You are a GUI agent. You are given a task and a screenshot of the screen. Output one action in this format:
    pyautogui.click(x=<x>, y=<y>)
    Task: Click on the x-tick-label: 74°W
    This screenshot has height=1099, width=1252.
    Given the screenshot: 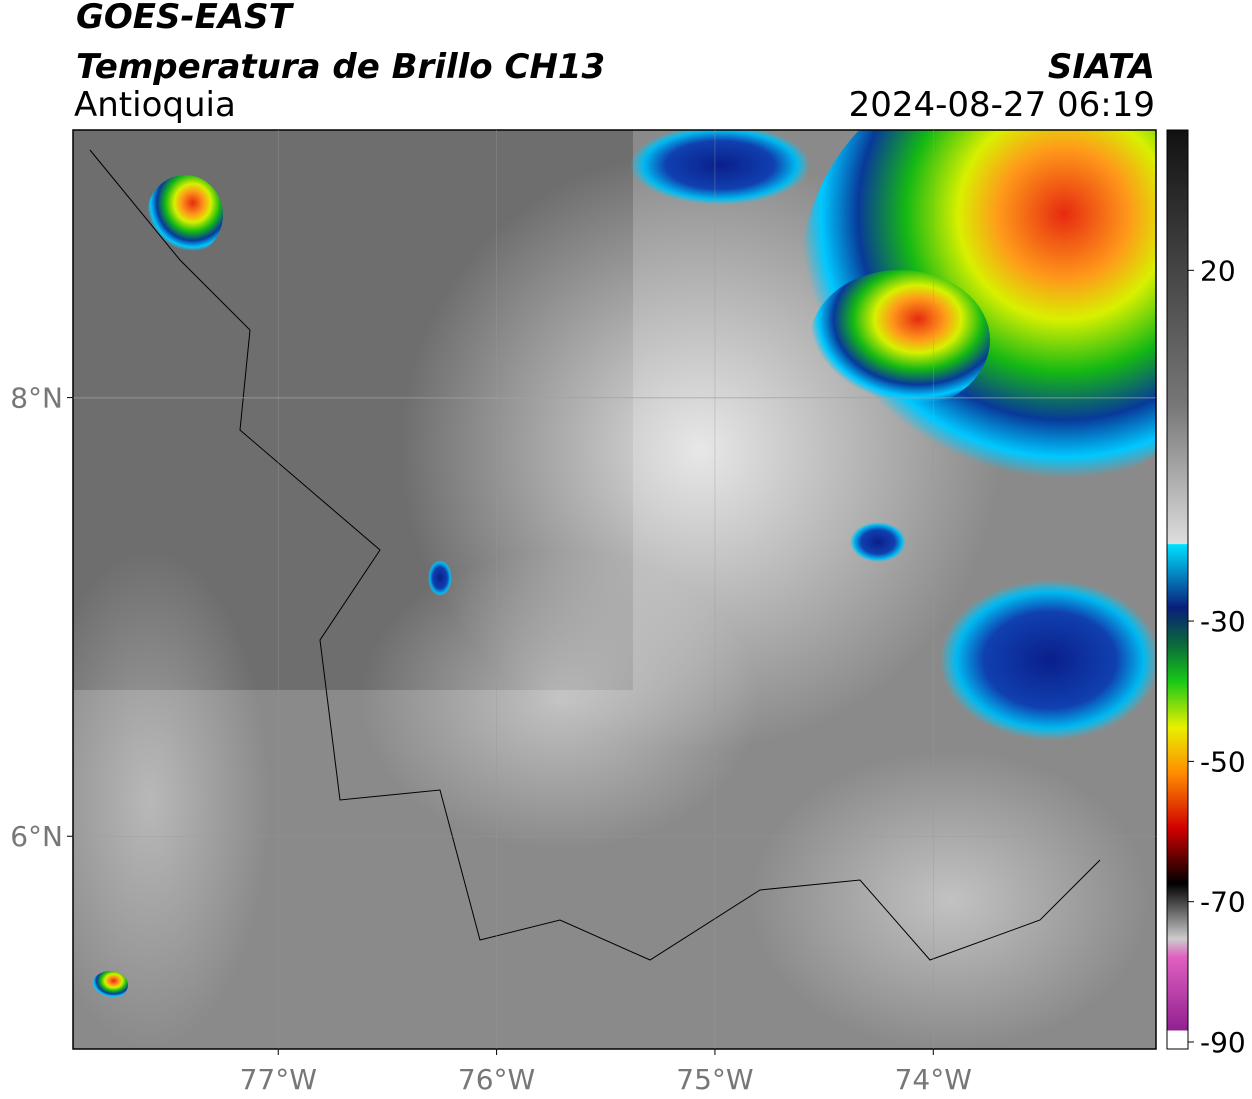 What is the action you would take?
    pyautogui.click(x=933, y=1079)
    